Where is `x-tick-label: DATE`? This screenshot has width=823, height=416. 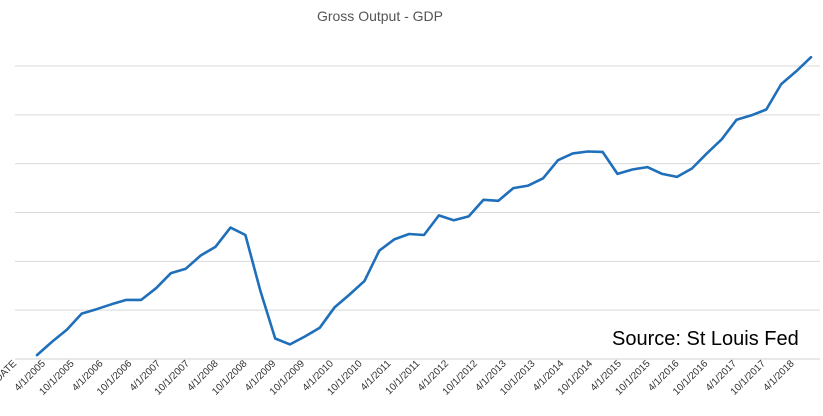
x-tick-label: DATE is located at coordinates (9, 371).